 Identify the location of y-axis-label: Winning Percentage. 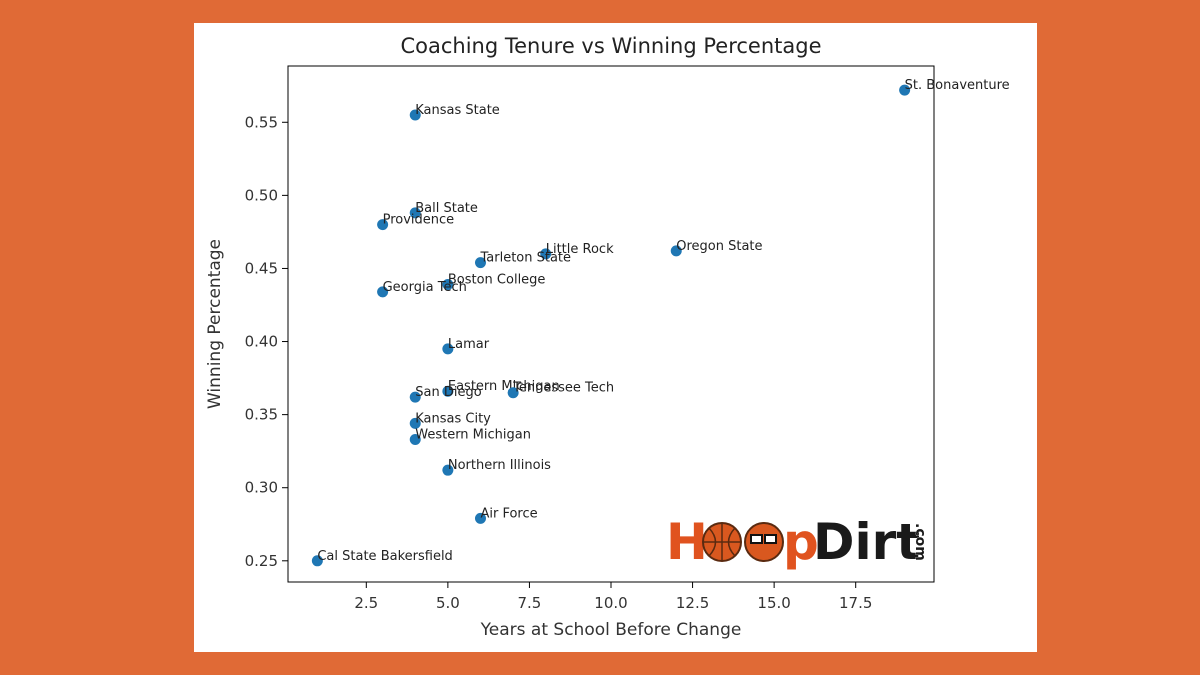
(215, 324).